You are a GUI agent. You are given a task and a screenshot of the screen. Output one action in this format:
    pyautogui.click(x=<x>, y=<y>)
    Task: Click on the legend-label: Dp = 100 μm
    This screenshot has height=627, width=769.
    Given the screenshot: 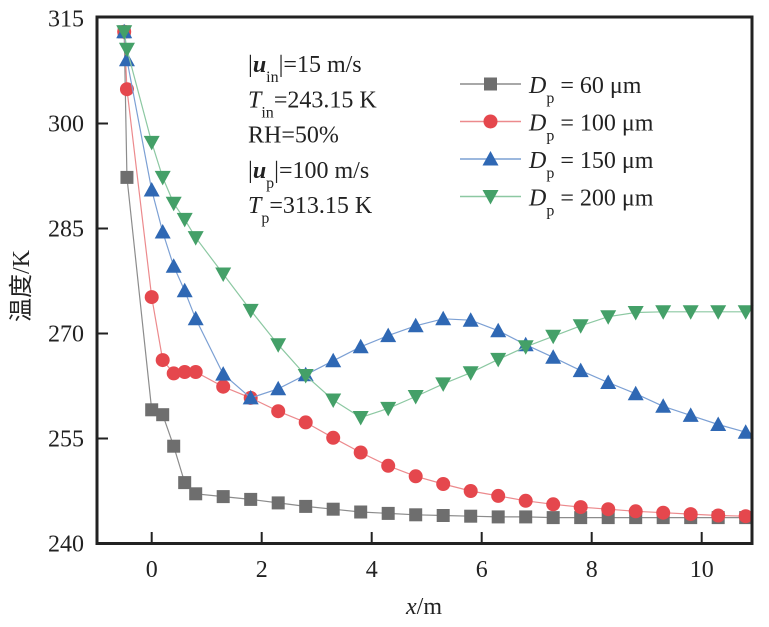 What is the action you would take?
    pyautogui.click(x=591, y=128)
    